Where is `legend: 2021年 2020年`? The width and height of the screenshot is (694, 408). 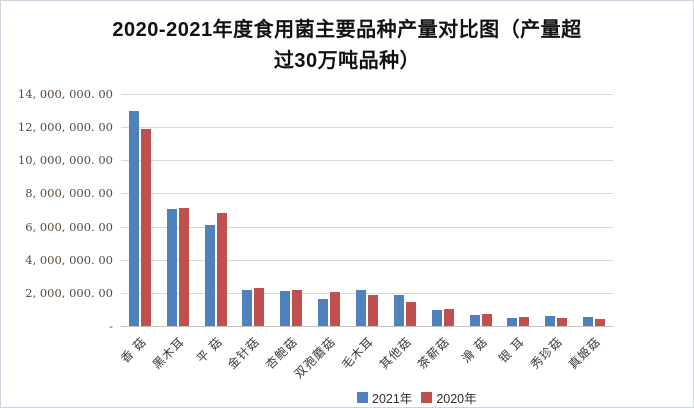 legend: 2021年 2020年 is located at coordinates (417, 397).